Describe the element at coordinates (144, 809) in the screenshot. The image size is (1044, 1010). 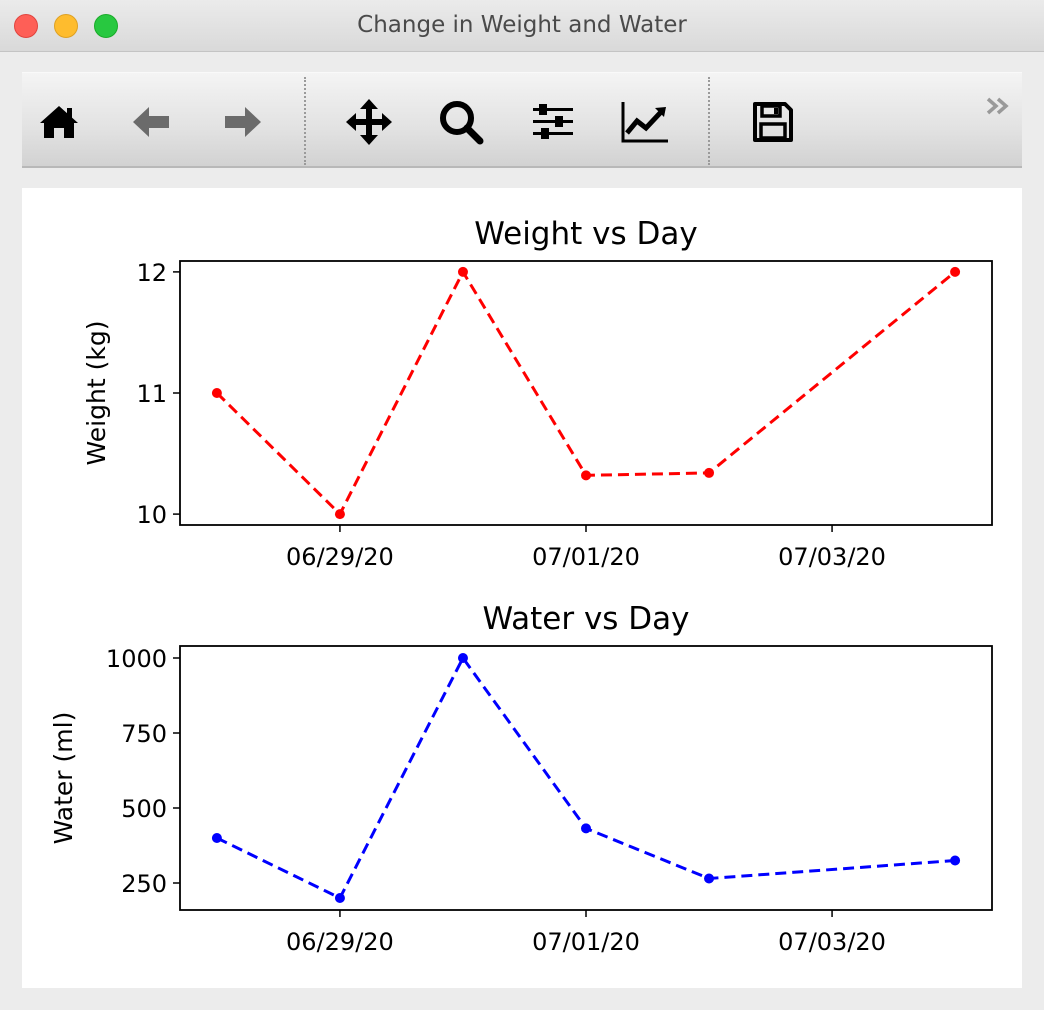
I see `y-tick-label: 500` at that location.